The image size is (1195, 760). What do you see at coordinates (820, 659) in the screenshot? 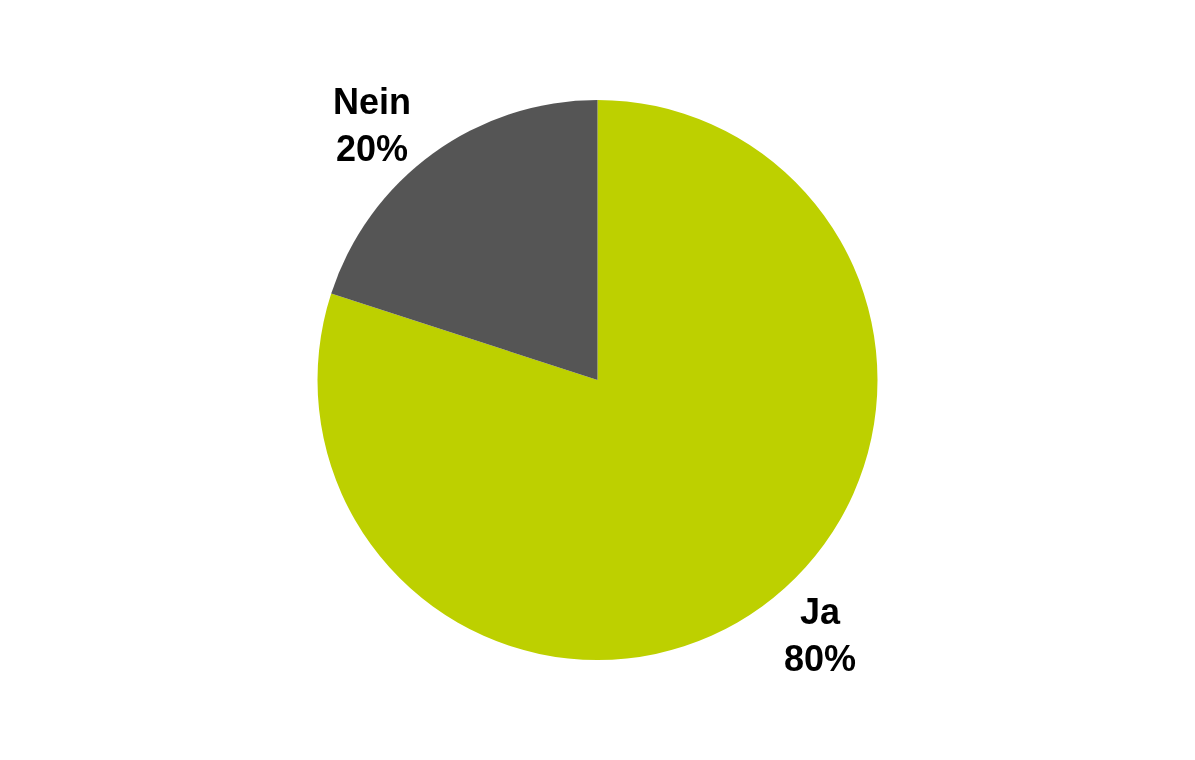
I see `data-label: 80%` at bounding box center [820, 659].